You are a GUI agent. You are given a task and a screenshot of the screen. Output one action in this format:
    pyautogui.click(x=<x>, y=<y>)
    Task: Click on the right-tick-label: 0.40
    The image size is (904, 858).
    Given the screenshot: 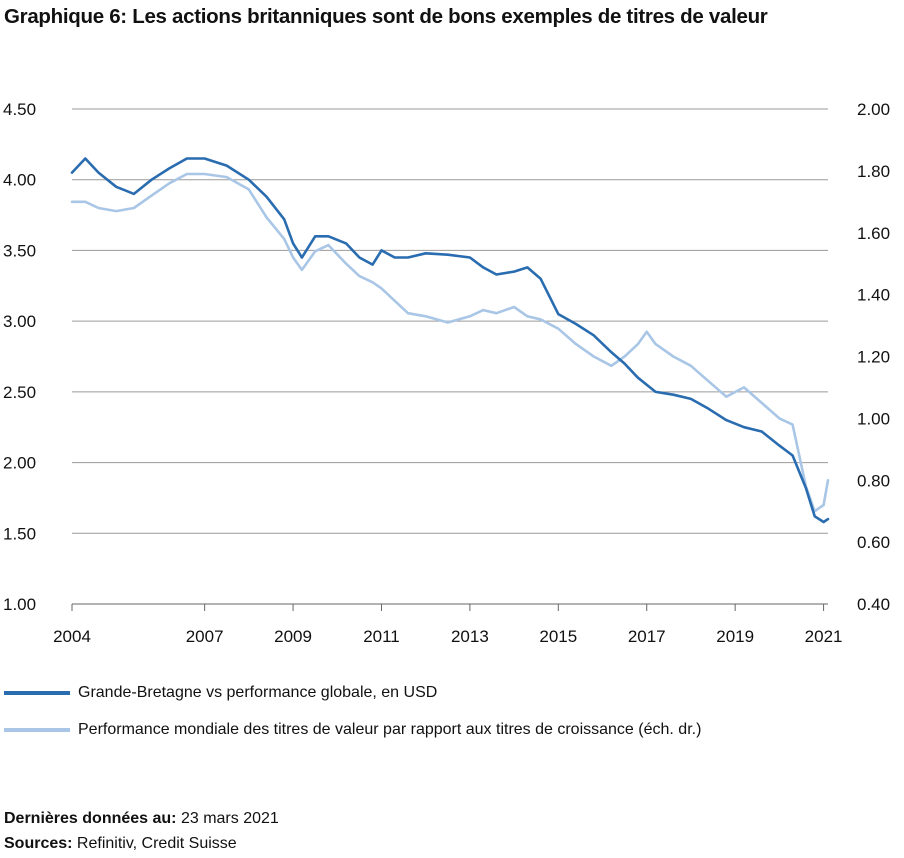 What is the action you would take?
    pyautogui.click(x=873, y=604)
    